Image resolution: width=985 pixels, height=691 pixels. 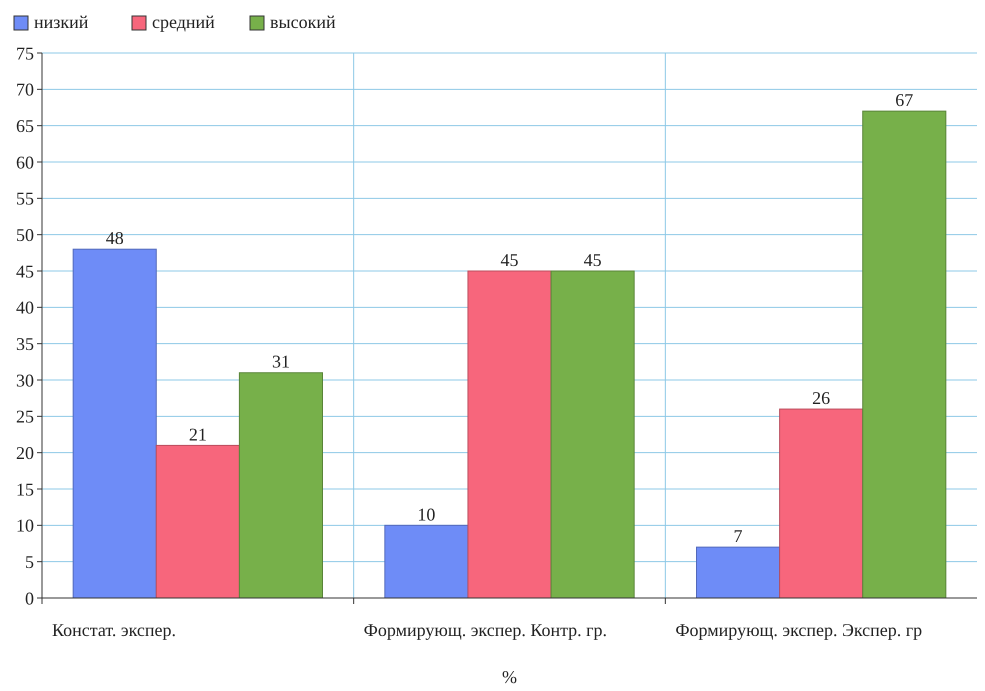 I want to click on y-tick-label: 75, so click(x=25, y=53).